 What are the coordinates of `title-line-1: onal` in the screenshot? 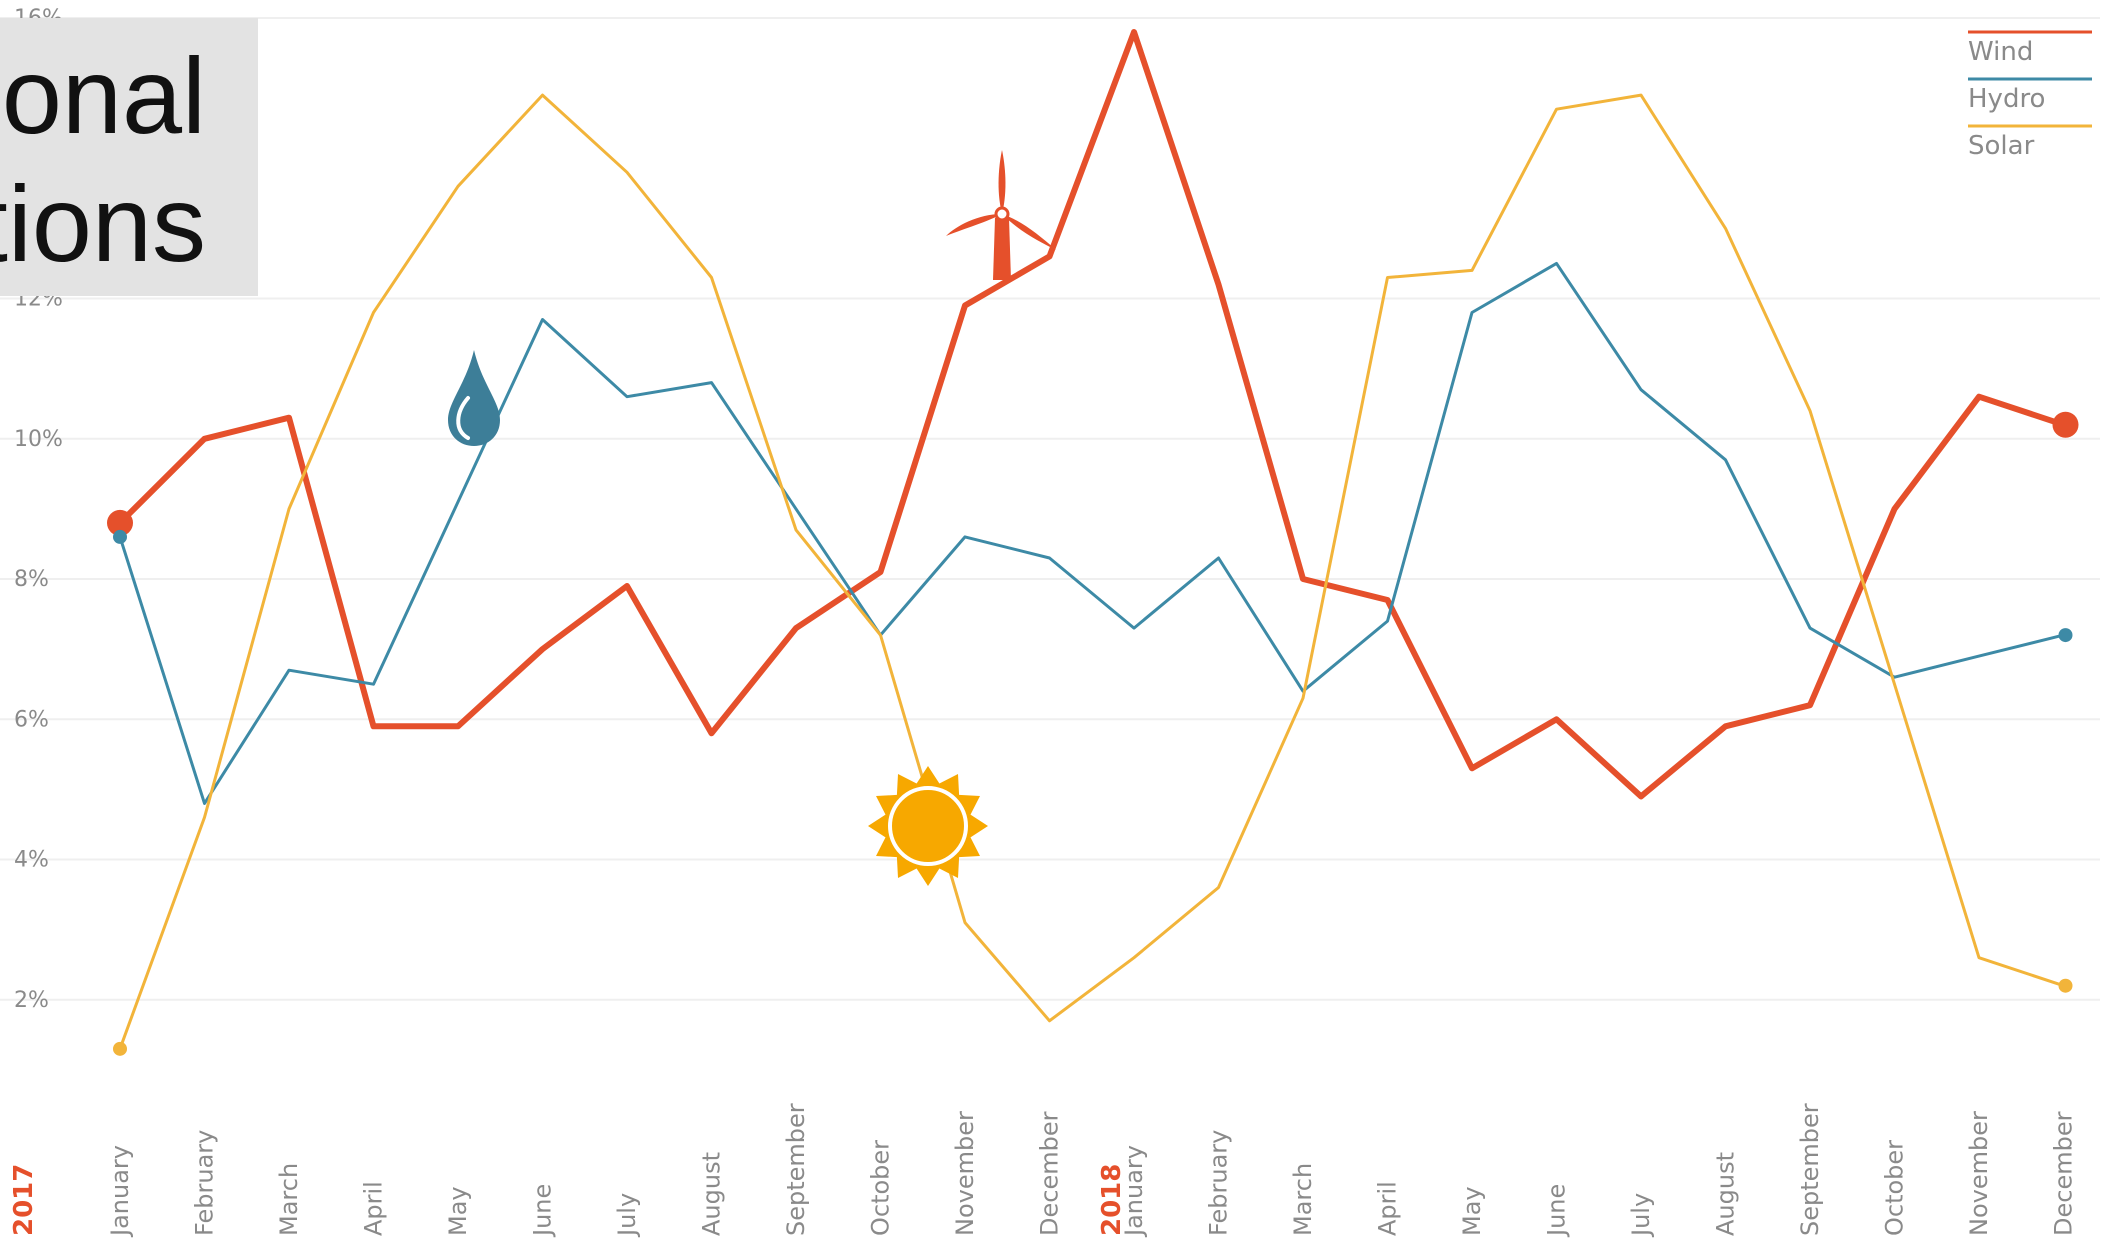 It's located at (103, 95).